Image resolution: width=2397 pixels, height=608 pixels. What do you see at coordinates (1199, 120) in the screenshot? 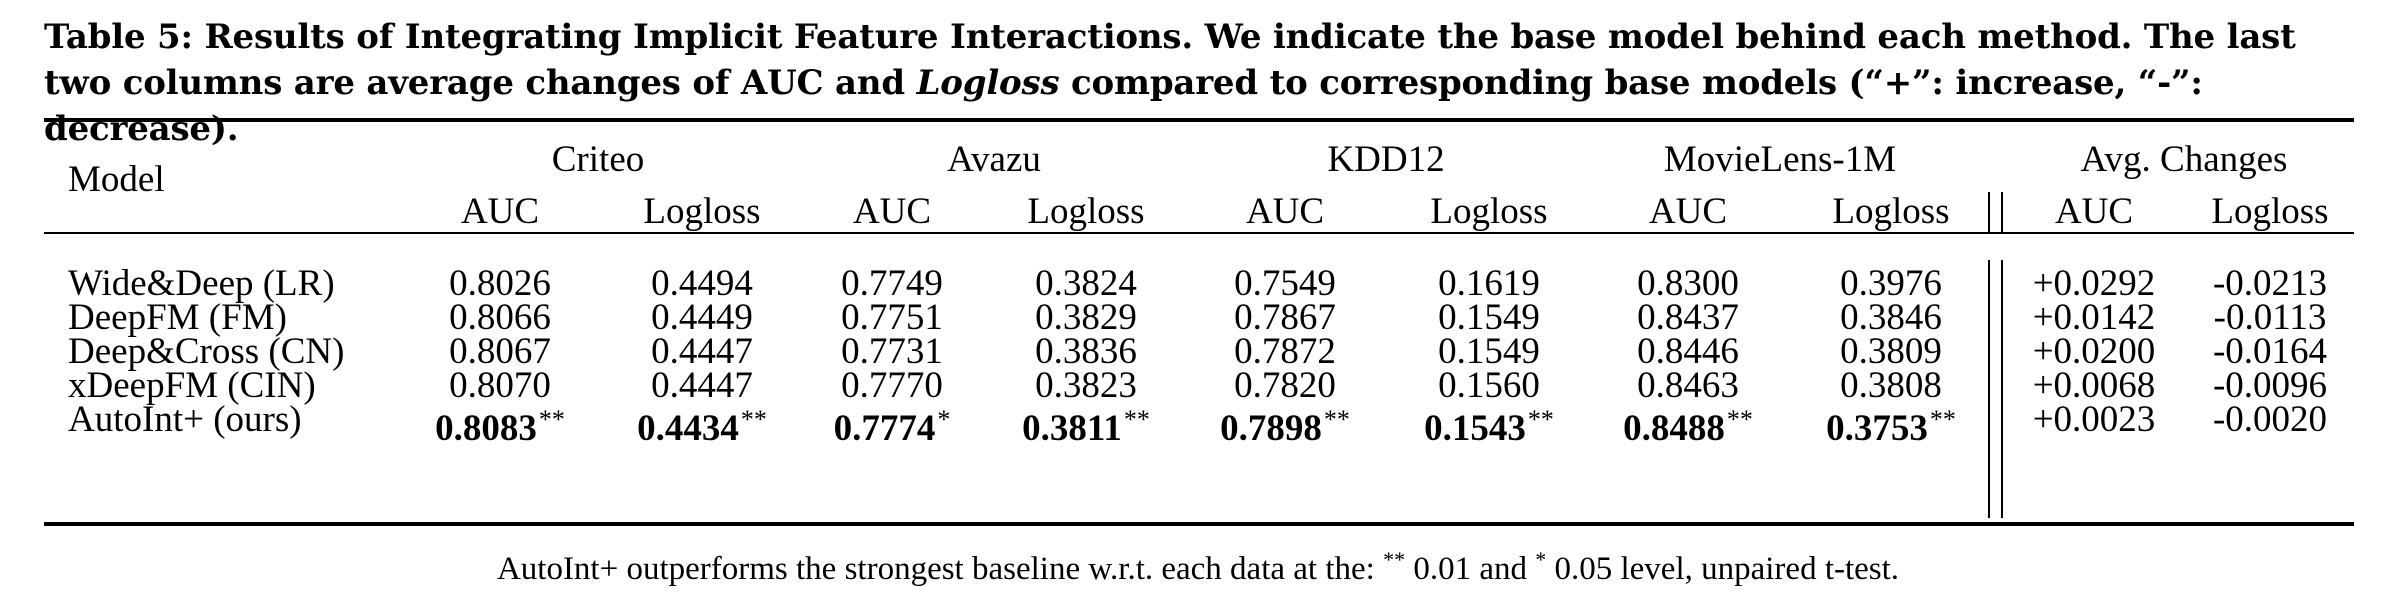
I see `table-top-rule` at bounding box center [1199, 120].